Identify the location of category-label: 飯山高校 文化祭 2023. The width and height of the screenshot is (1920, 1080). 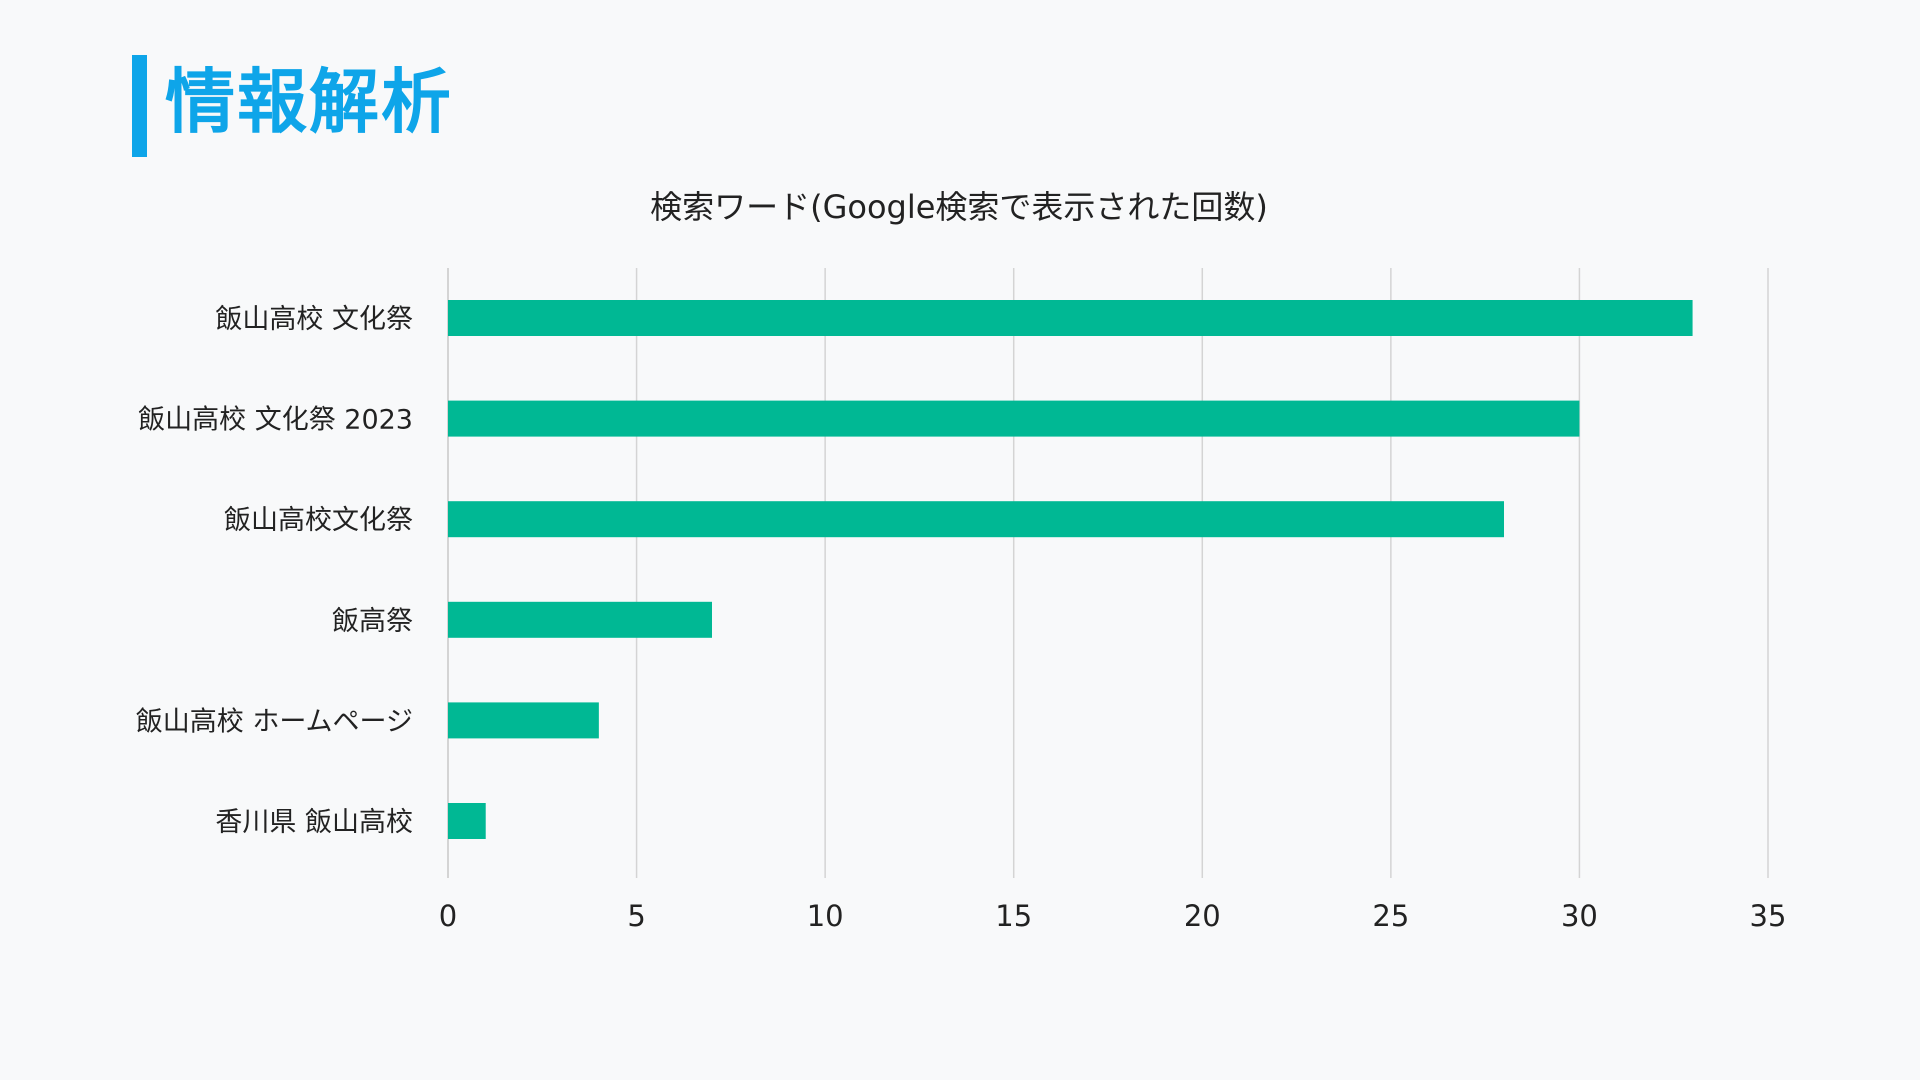
(275, 420).